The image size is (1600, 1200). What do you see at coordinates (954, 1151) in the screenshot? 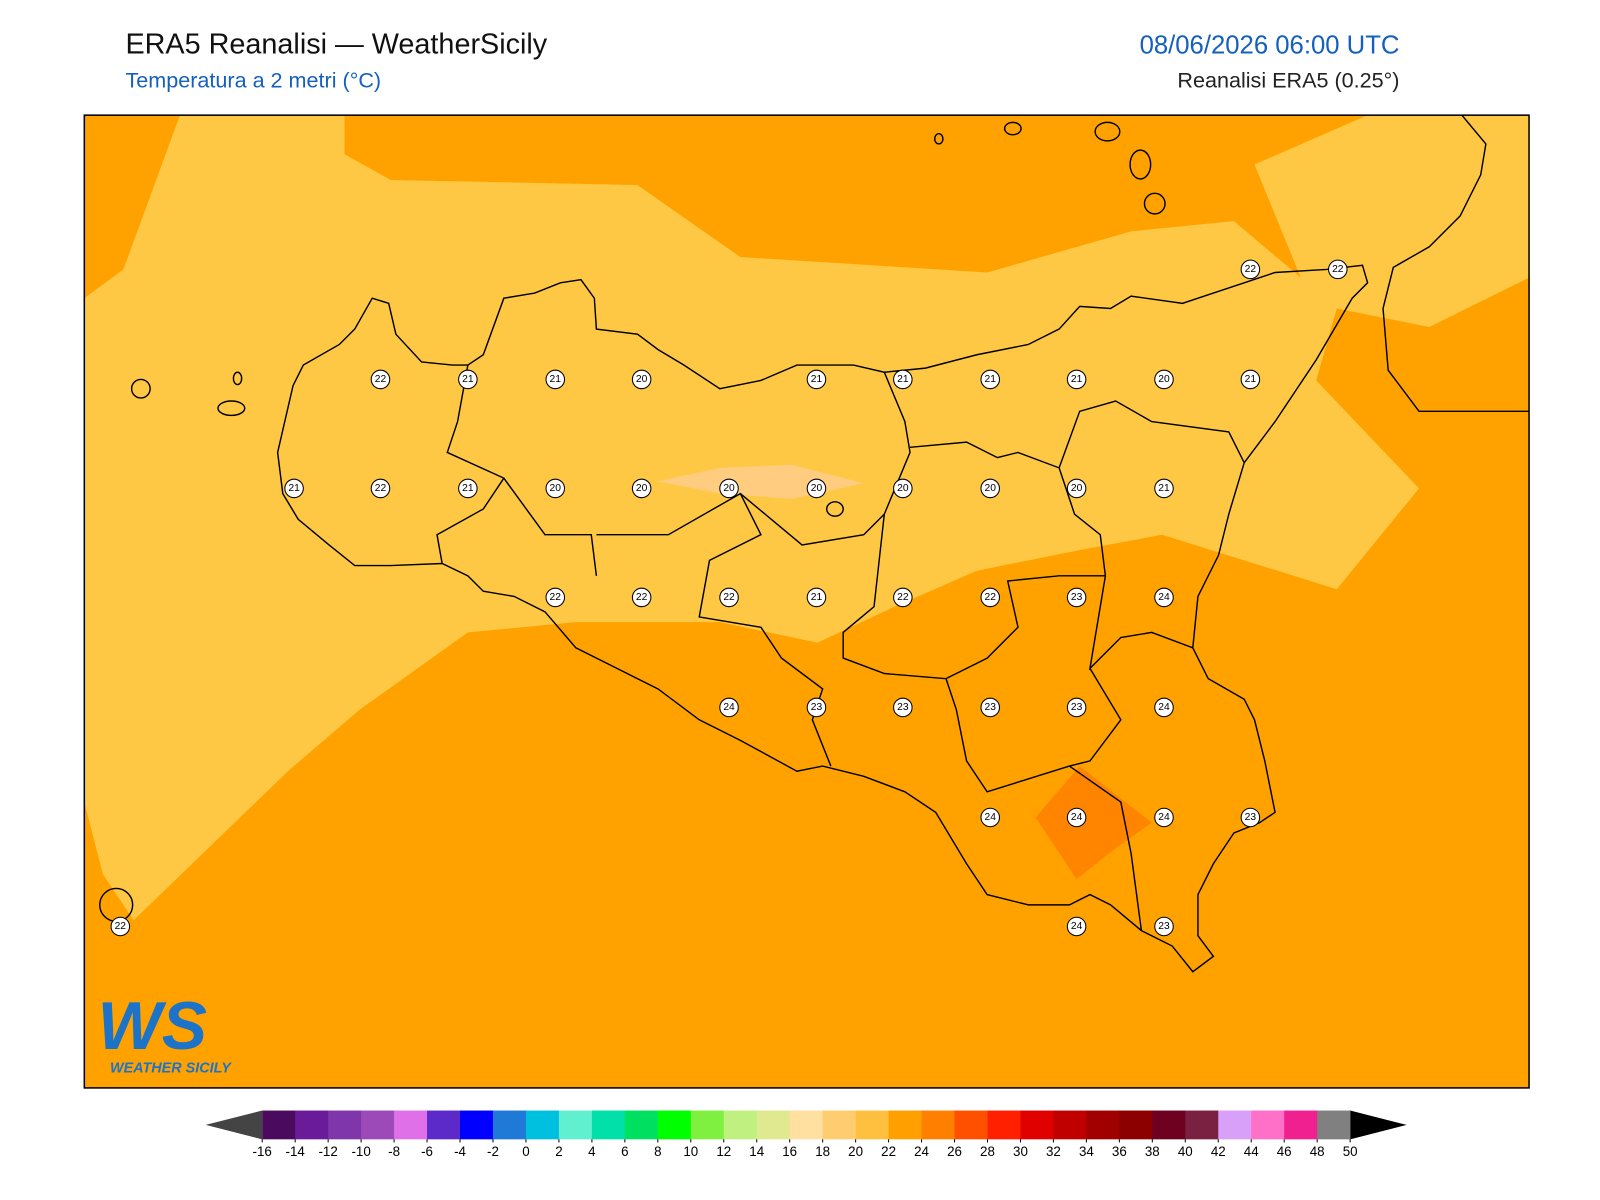
I see `colorbar-tick-label: 26` at bounding box center [954, 1151].